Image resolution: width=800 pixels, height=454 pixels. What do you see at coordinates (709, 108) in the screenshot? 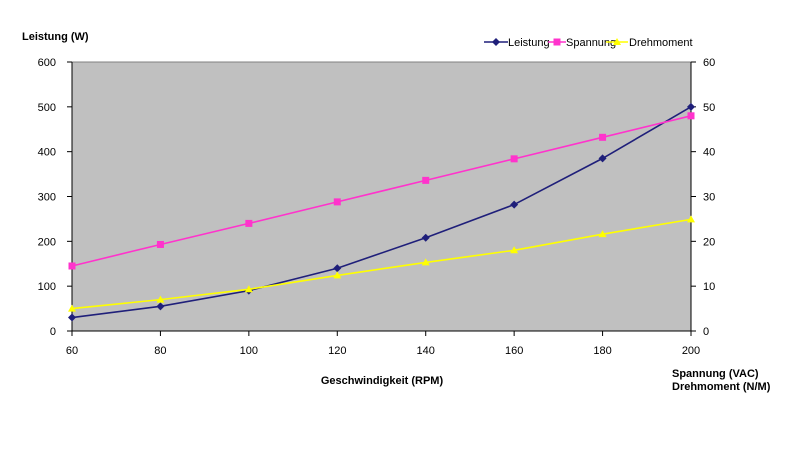
I see `y-right-tick-label: 50` at bounding box center [709, 108].